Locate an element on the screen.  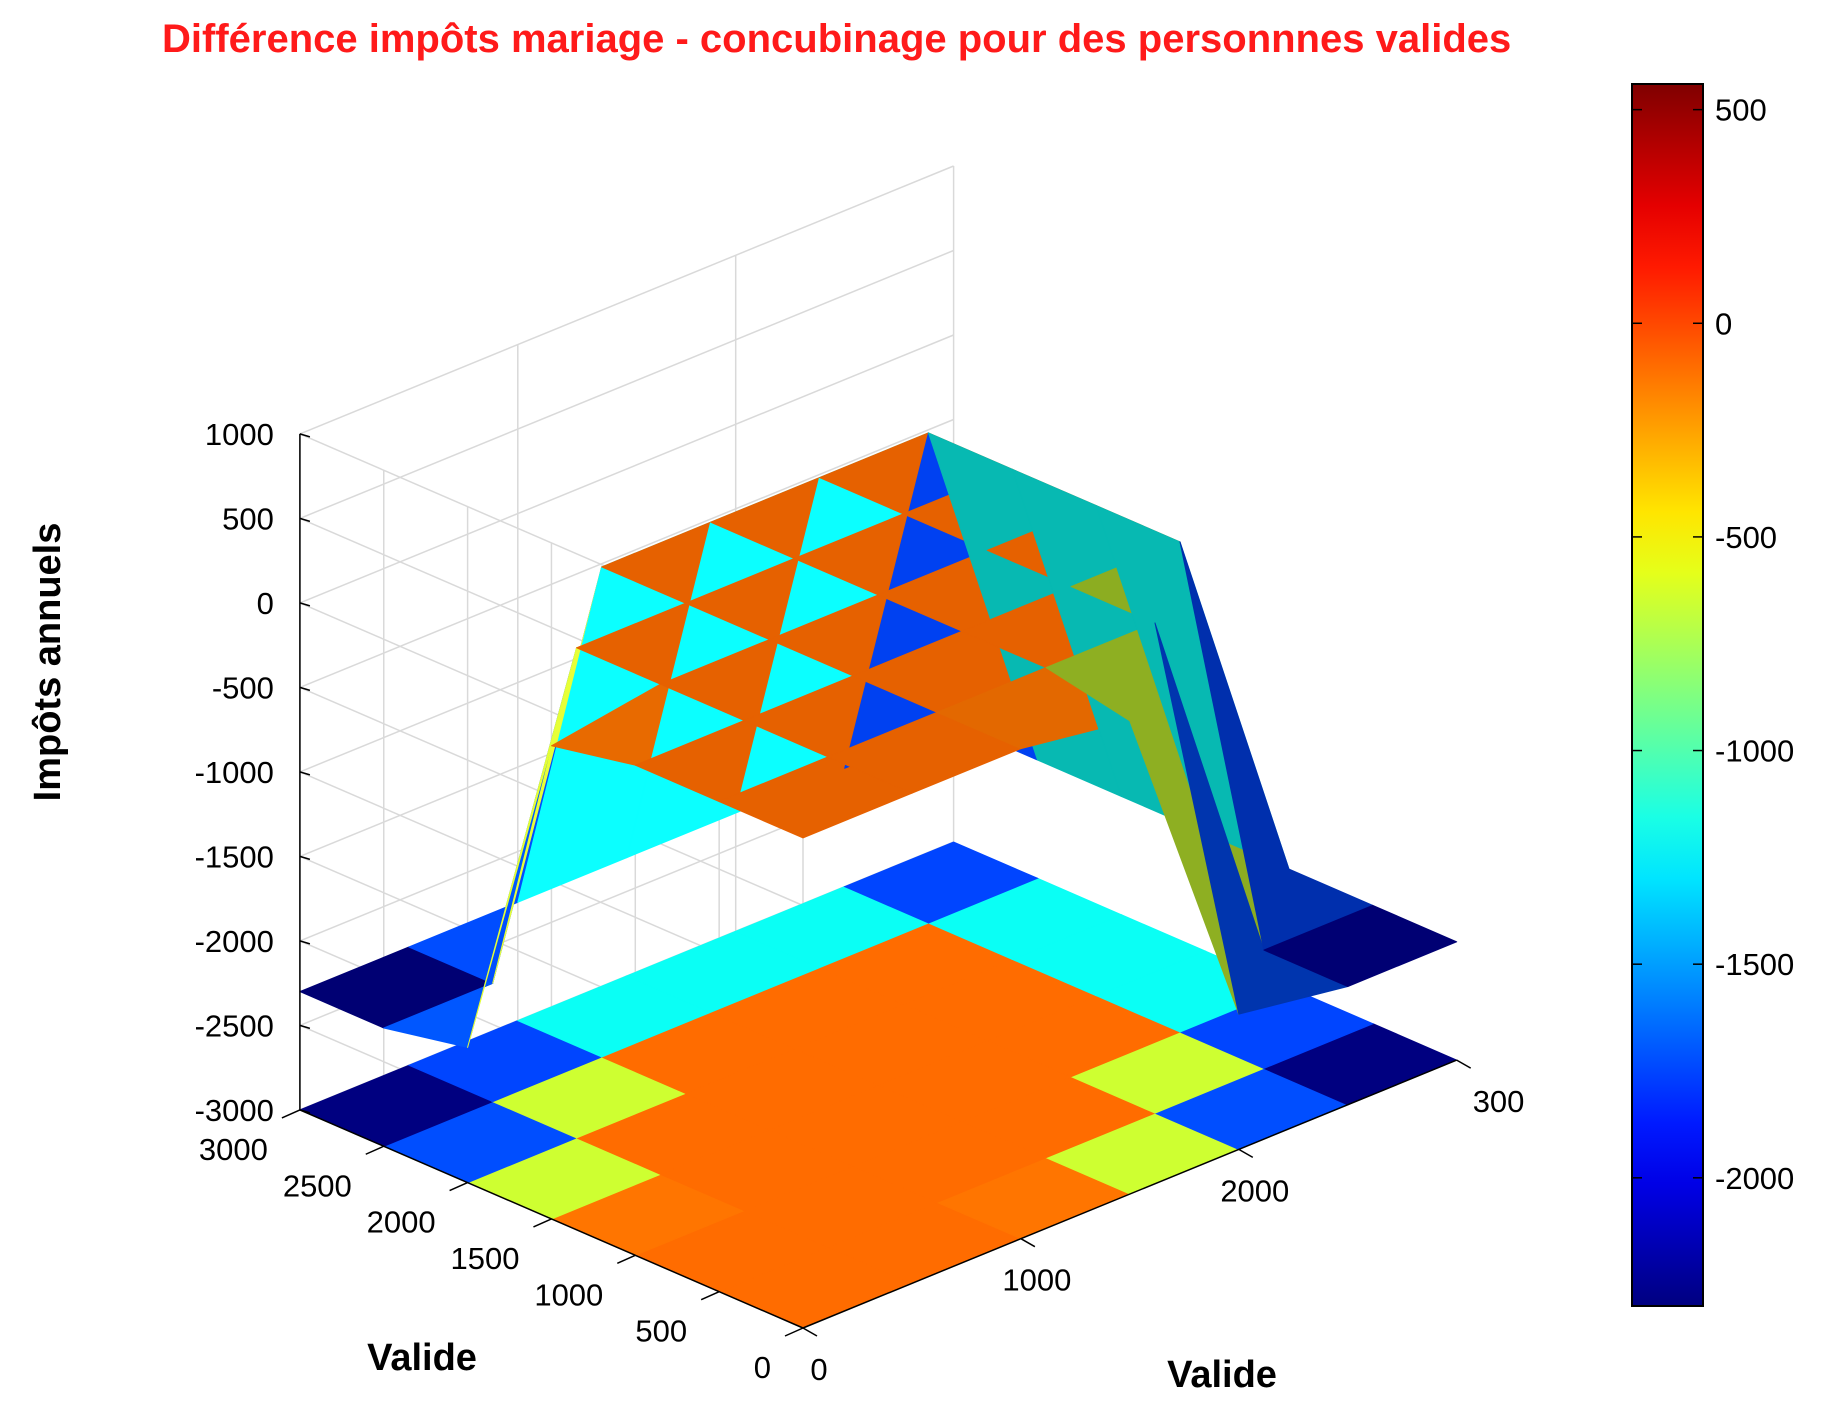
y-tick-label: 3000 is located at coordinates (233, 1149).